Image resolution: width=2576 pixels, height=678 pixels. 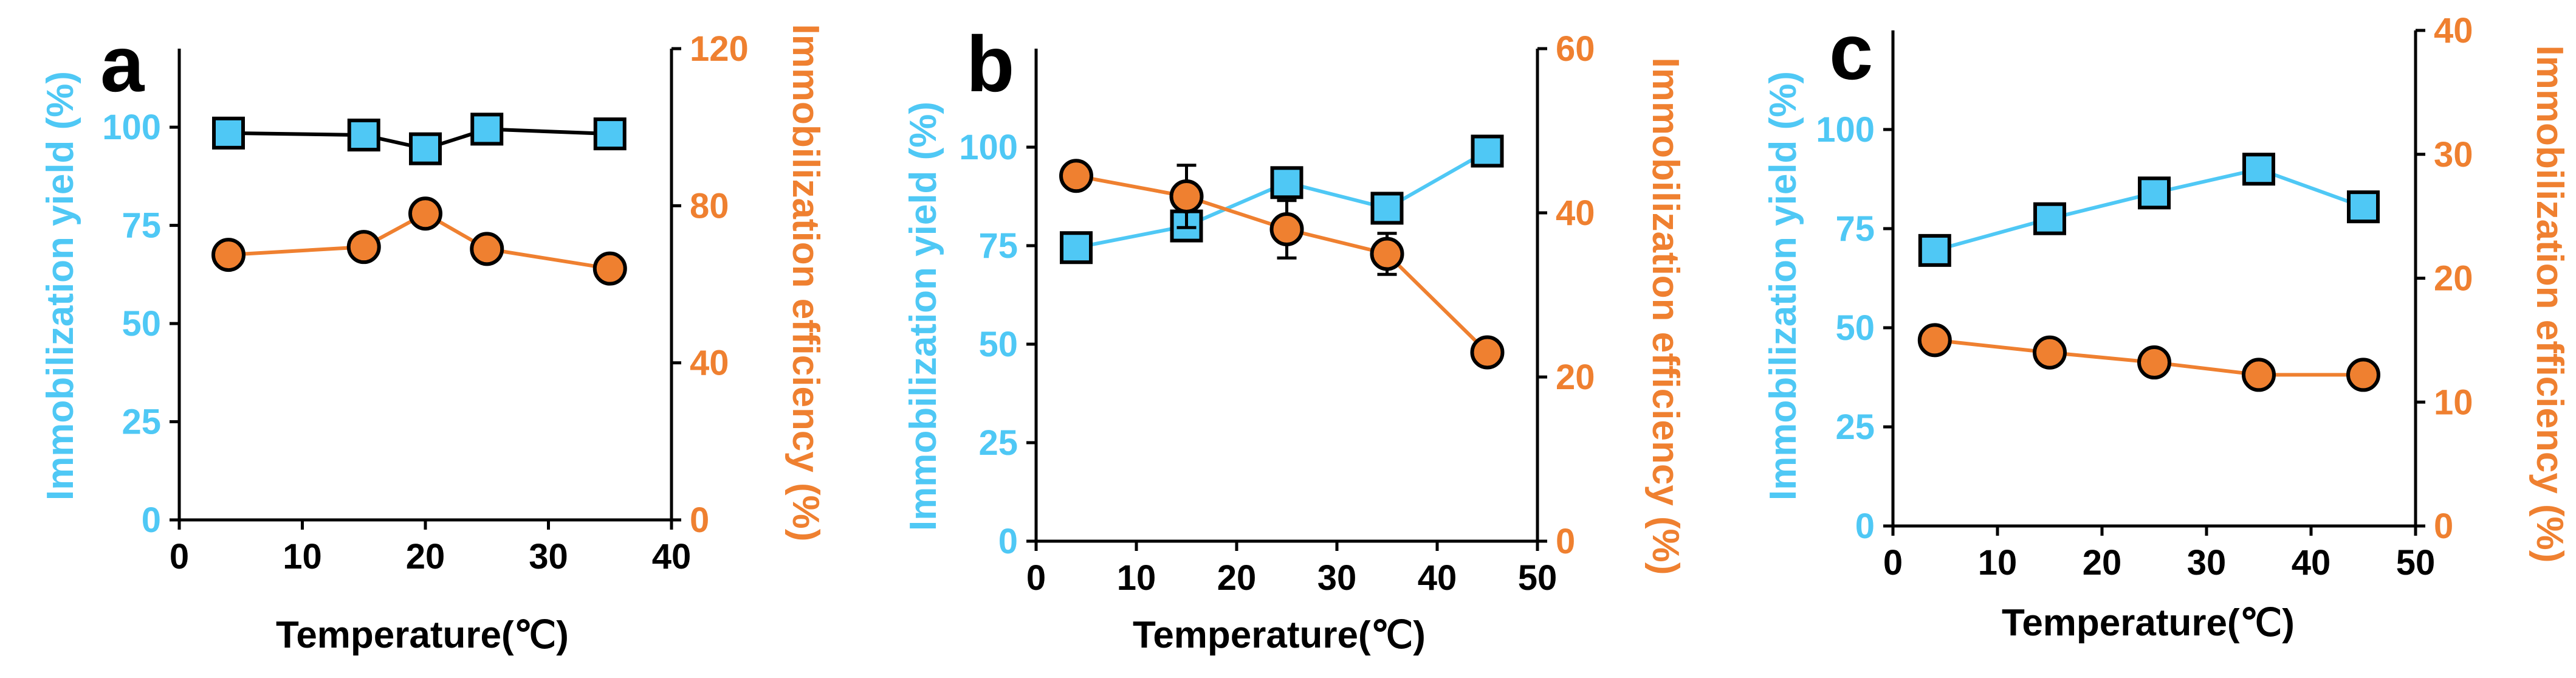 What do you see at coordinates (709, 206) in the screenshot?
I see `y-right-tick-label: 80` at bounding box center [709, 206].